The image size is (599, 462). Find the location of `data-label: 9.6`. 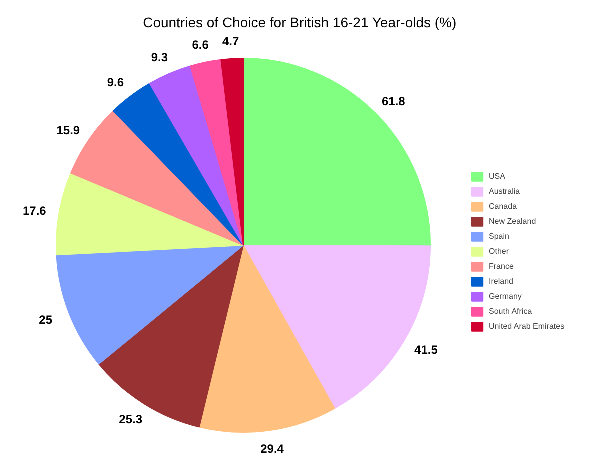

data-label: 9.6 is located at coordinates (115, 82).